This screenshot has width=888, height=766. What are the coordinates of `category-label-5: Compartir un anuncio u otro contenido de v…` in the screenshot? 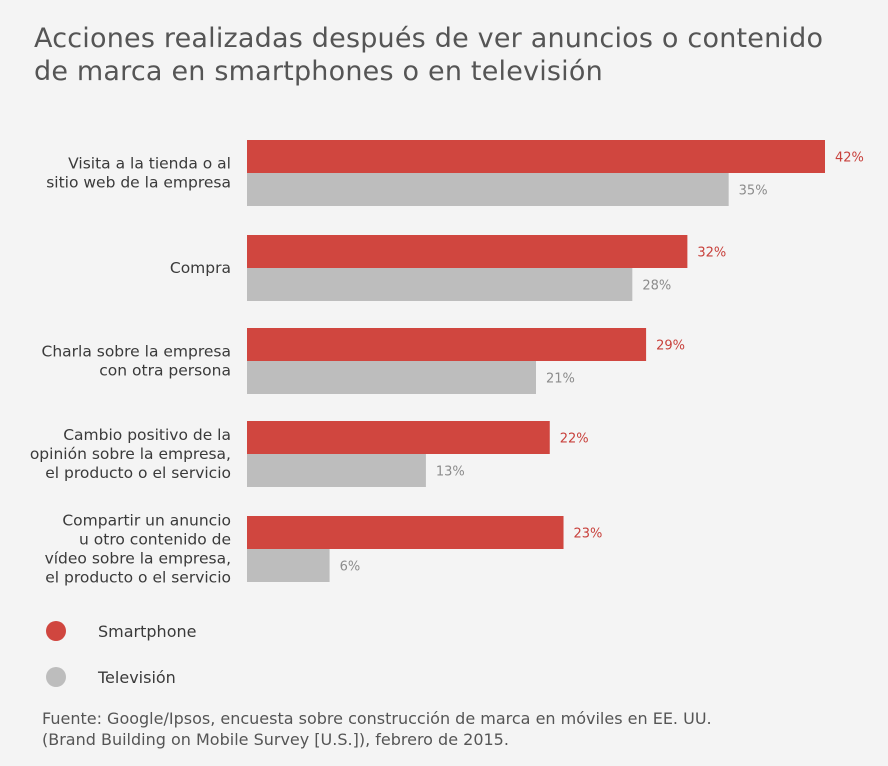 It's located at (138, 549).